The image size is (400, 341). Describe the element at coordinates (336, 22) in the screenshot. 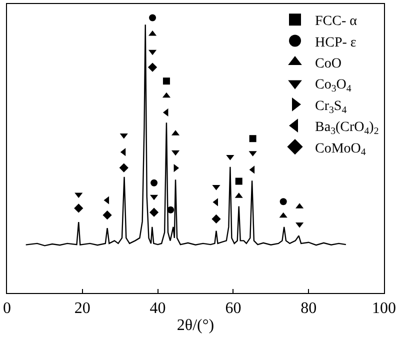

I see `legend-label: FCC- α` at that location.